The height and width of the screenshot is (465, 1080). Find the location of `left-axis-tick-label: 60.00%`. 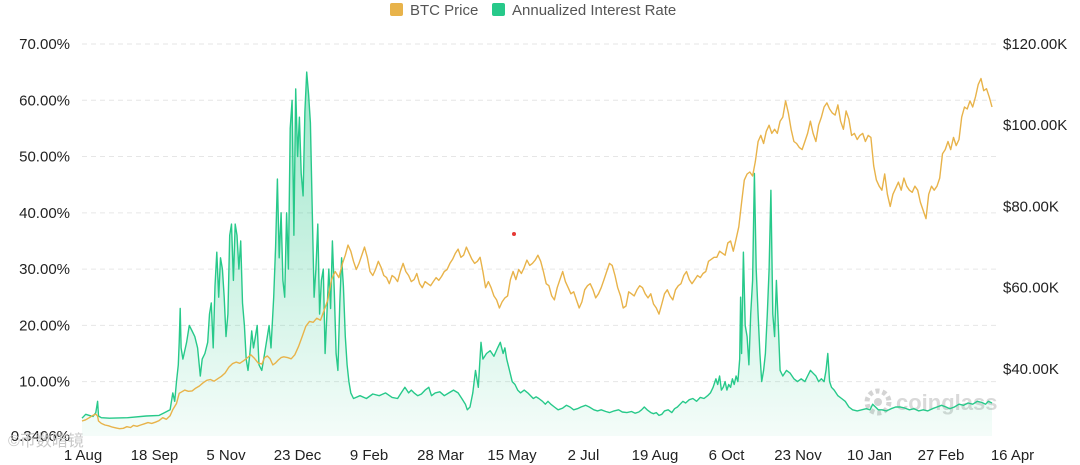

left-axis-tick-label: 60.00% is located at coordinates (44, 100).